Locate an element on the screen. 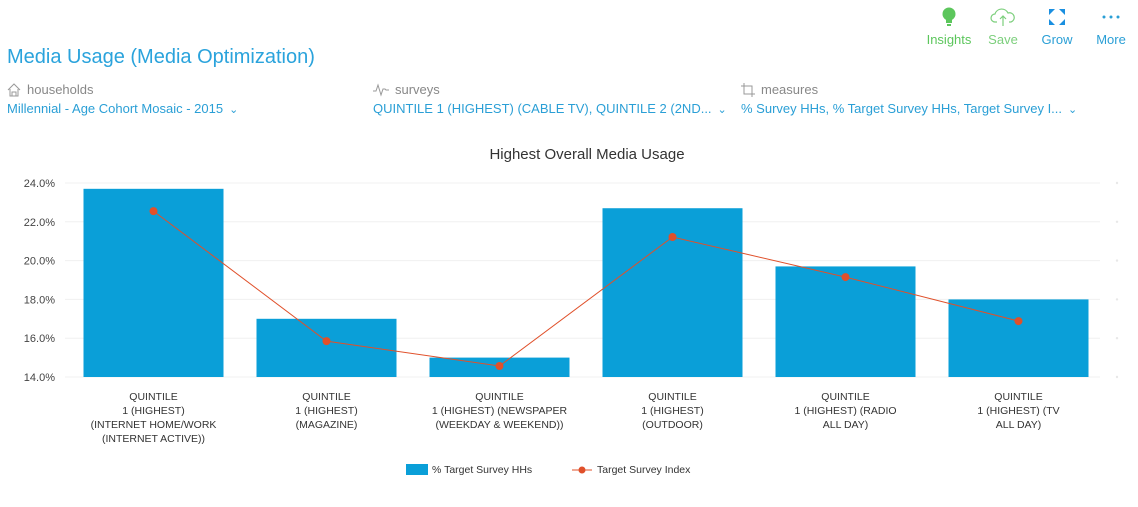 This screenshot has width=1138, height=507. toolbar: Insights Save Grow More is located at coordinates (1030, 26).